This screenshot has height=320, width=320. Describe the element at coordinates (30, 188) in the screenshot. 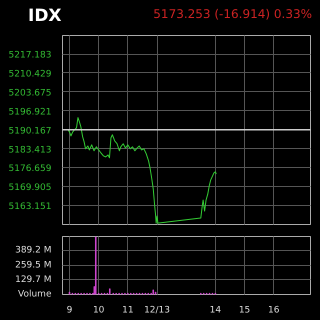

I see `y-tick-label: 5169.905` at that location.